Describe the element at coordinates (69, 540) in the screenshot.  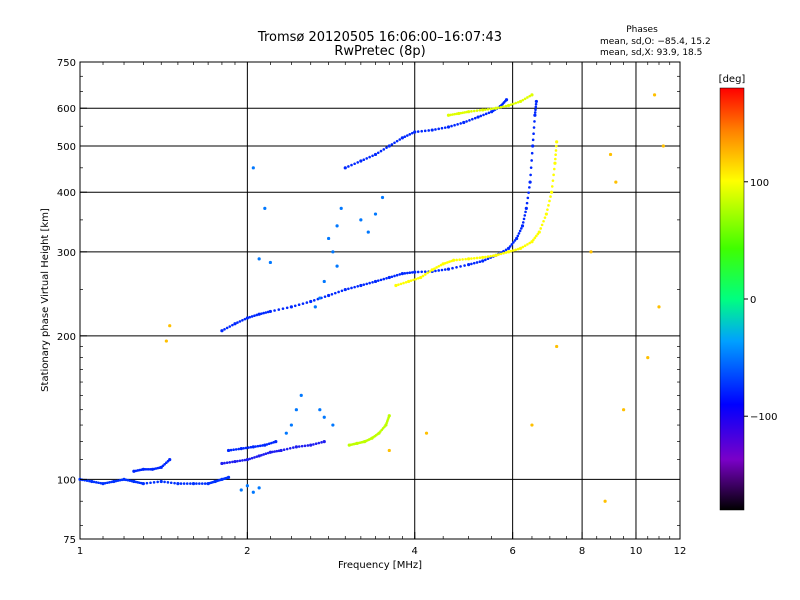
I see `y-tick-label: 75` at that location.